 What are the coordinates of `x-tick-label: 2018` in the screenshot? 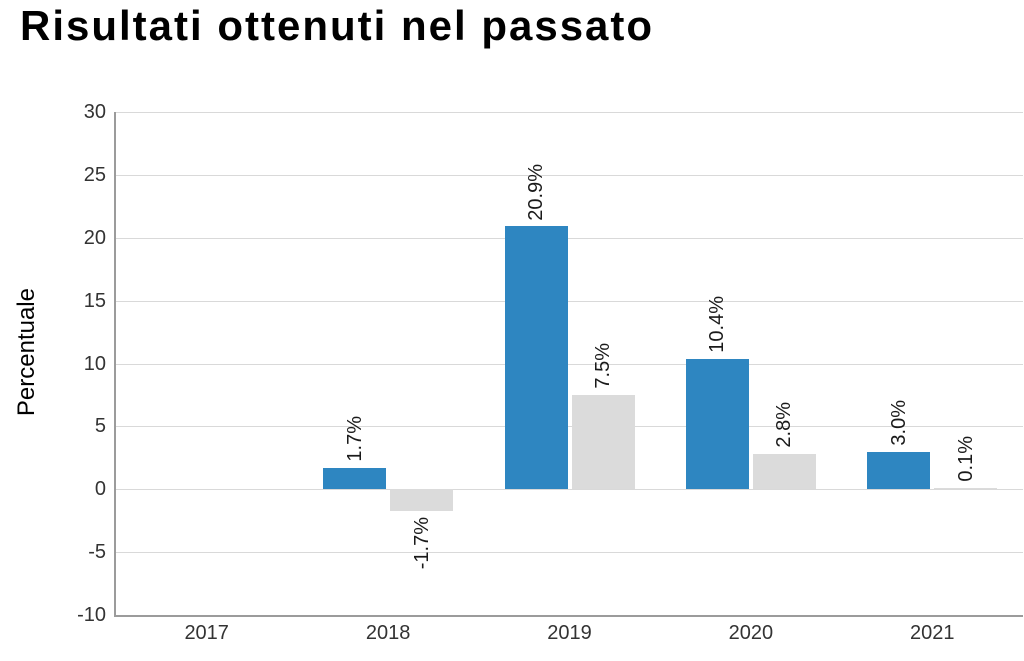 It's located at (388, 633).